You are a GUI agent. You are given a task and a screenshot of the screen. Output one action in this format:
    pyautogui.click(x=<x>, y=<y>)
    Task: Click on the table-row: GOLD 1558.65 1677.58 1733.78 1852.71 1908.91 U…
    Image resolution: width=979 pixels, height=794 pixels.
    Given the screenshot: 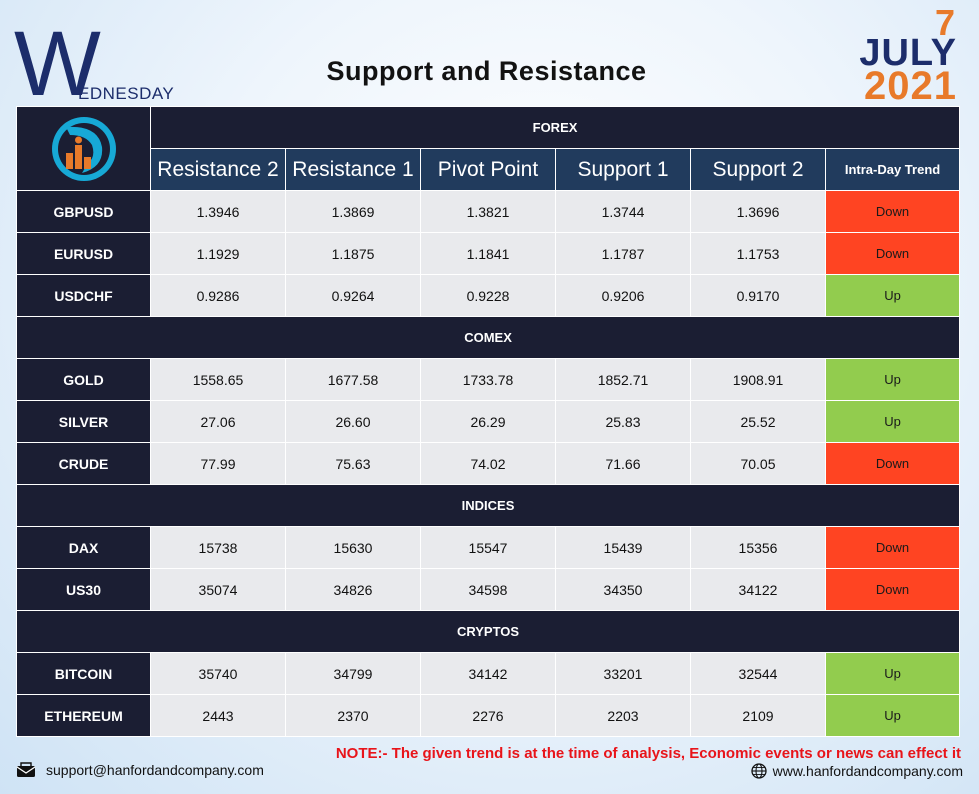 What is the action you would take?
    pyautogui.click(x=488, y=379)
    